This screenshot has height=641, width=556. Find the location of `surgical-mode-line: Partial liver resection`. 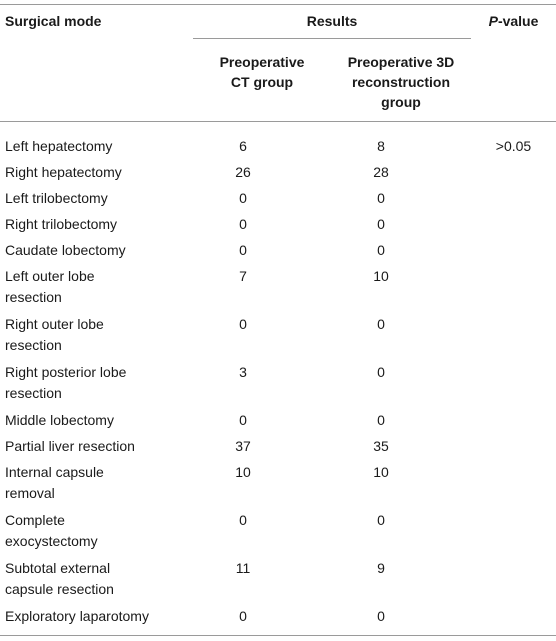

surgical-mode-line: Partial liver resection is located at coordinates (70, 446).